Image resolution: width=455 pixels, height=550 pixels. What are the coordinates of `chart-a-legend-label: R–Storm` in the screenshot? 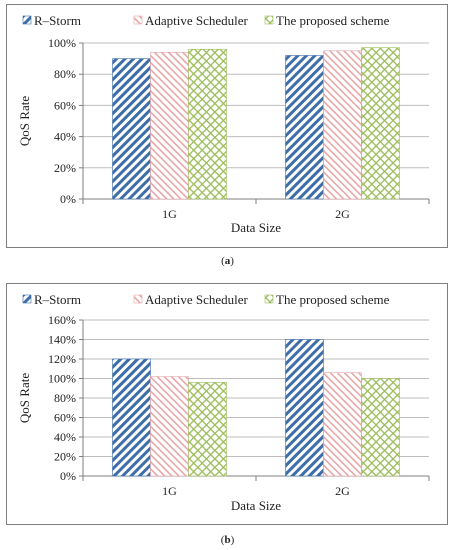 It's located at (57, 20).